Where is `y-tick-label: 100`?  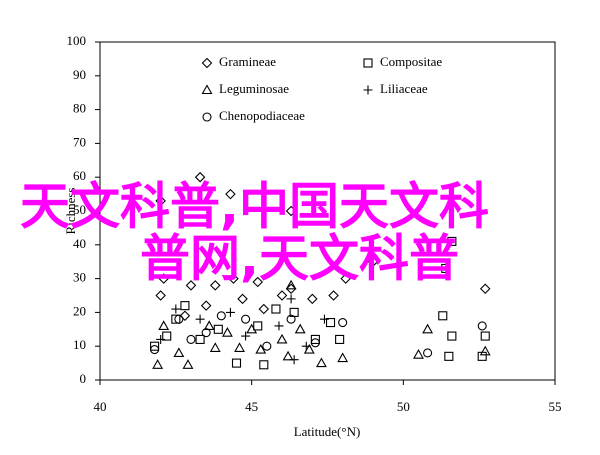
y-tick-label: 100 is located at coordinates (77, 40).